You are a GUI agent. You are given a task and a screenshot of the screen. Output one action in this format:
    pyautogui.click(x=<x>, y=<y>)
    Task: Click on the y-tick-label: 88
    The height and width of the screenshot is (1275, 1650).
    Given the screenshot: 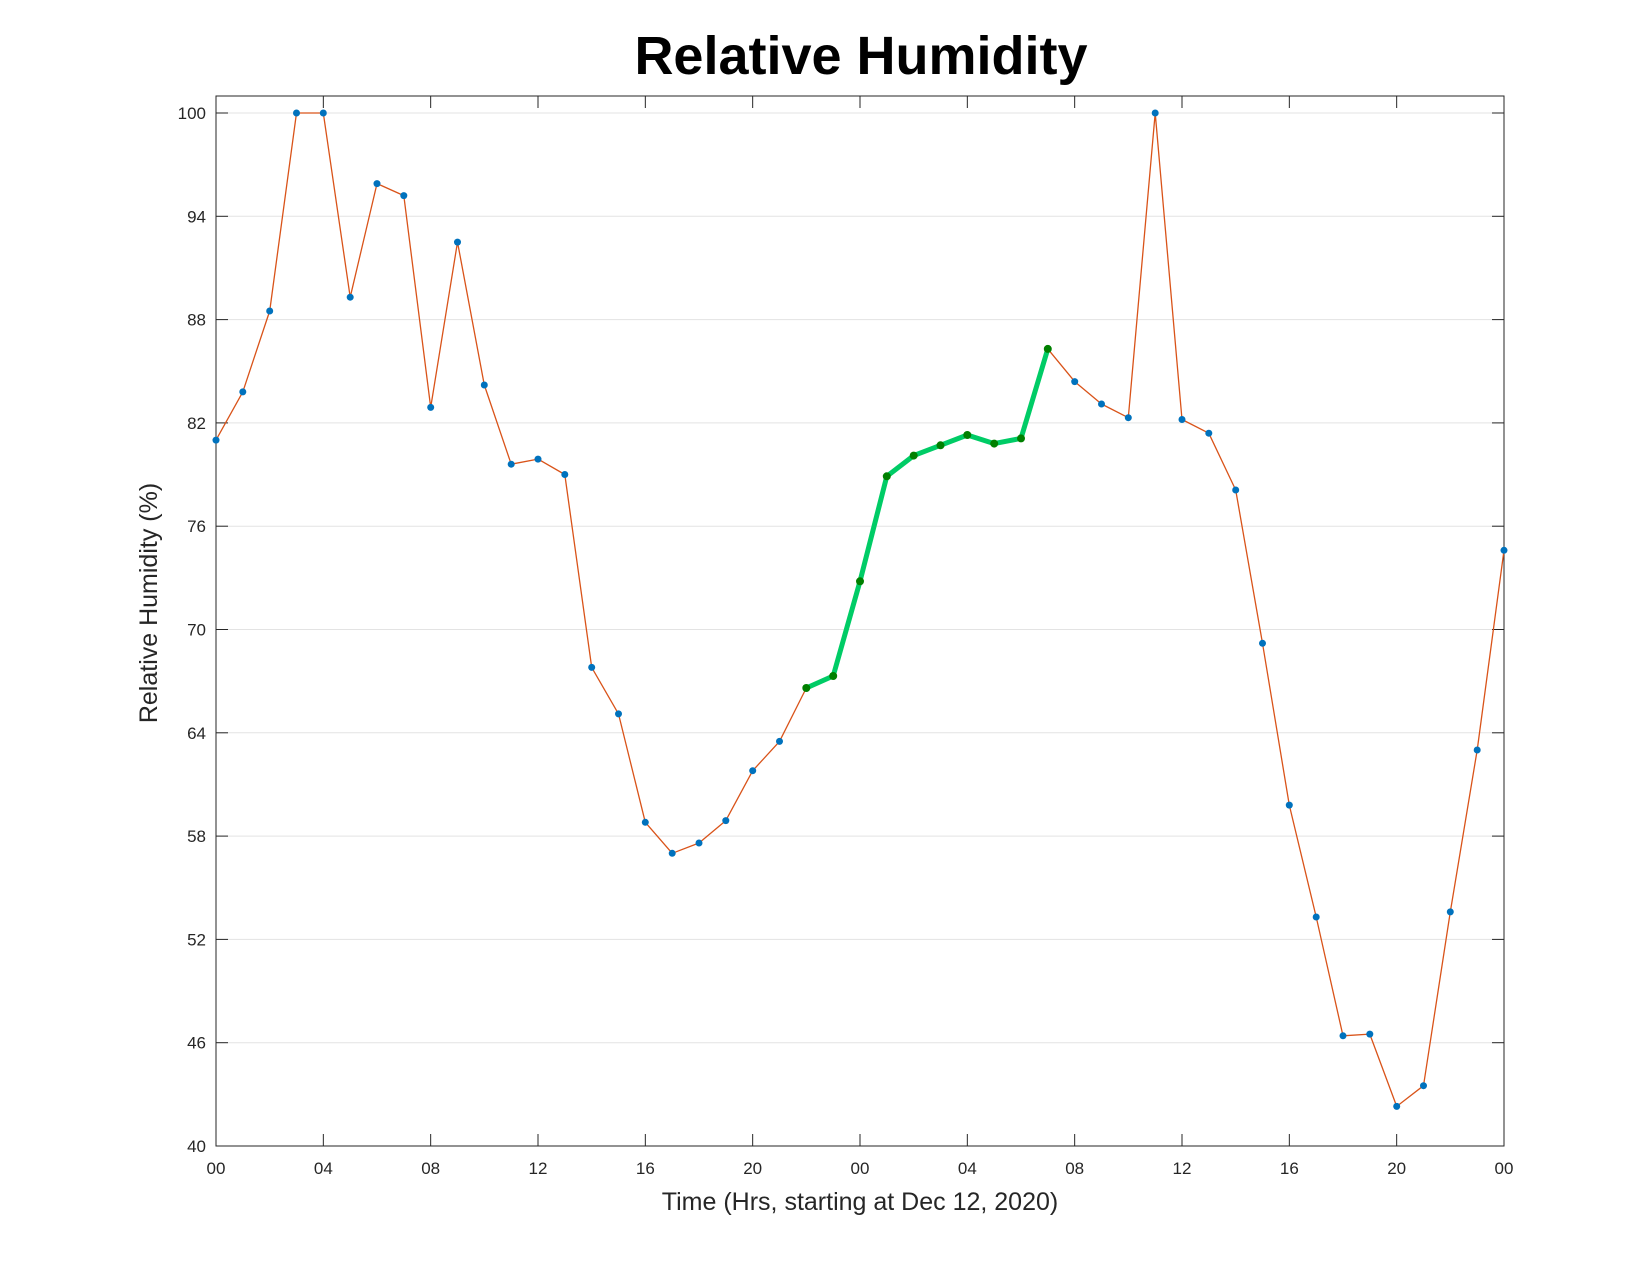 What is the action you would take?
    pyautogui.click(x=196, y=320)
    